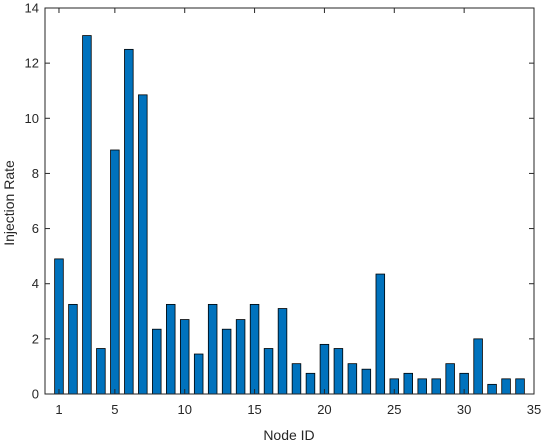 Image resolution: width=550 pixels, height=445 pixels. What do you see at coordinates (464, 409) in the screenshot?
I see `x-tick-label: 30` at bounding box center [464, 409].